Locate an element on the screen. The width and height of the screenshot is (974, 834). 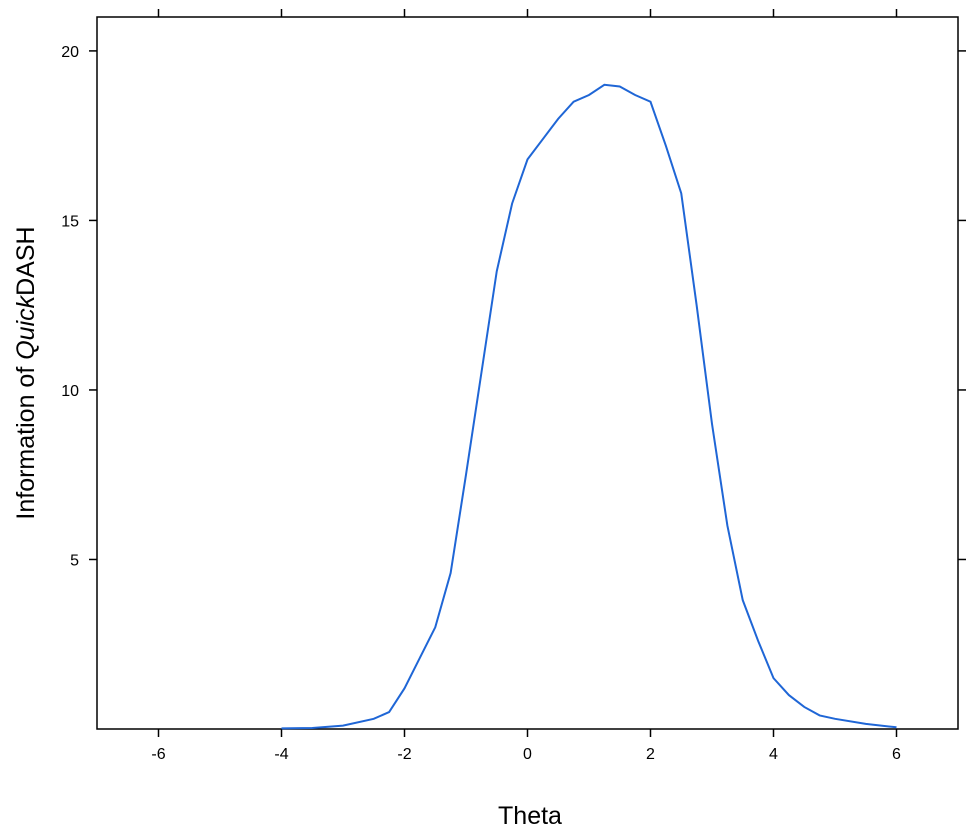
y-tick-label: 15 is located at coordinates (70, 221).